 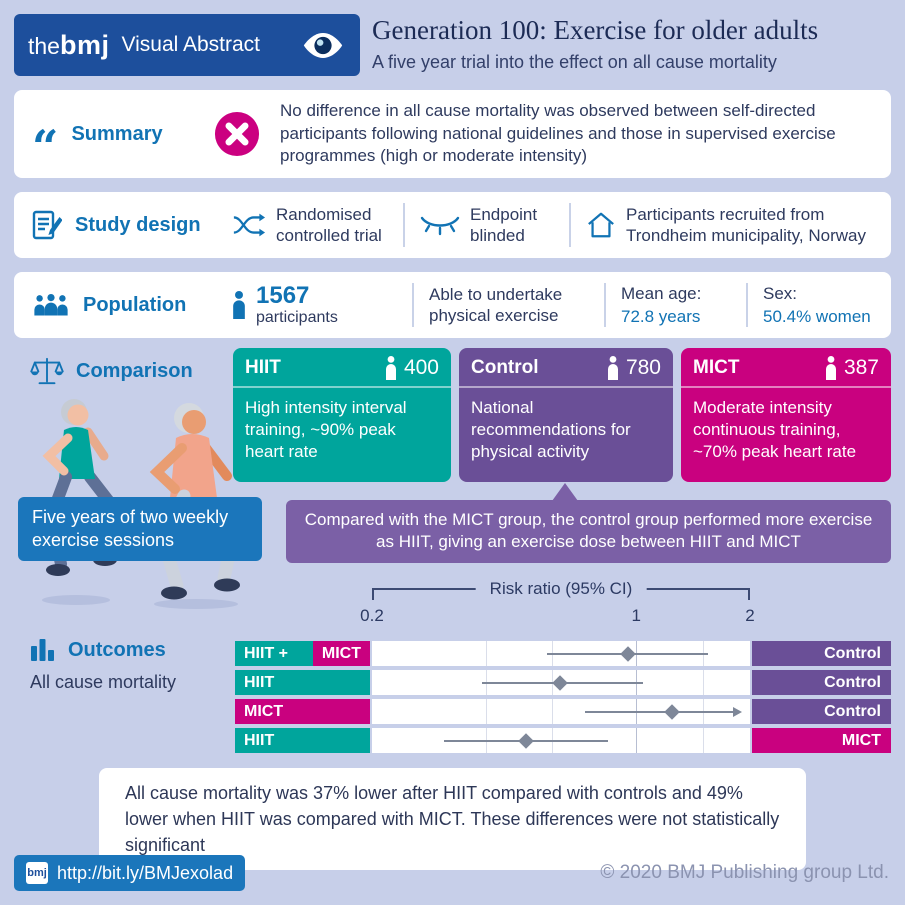 What do you see at coordinates (861, 367) in the screenshot?
I see `group-count: 387` at bounding box center [861, 367].